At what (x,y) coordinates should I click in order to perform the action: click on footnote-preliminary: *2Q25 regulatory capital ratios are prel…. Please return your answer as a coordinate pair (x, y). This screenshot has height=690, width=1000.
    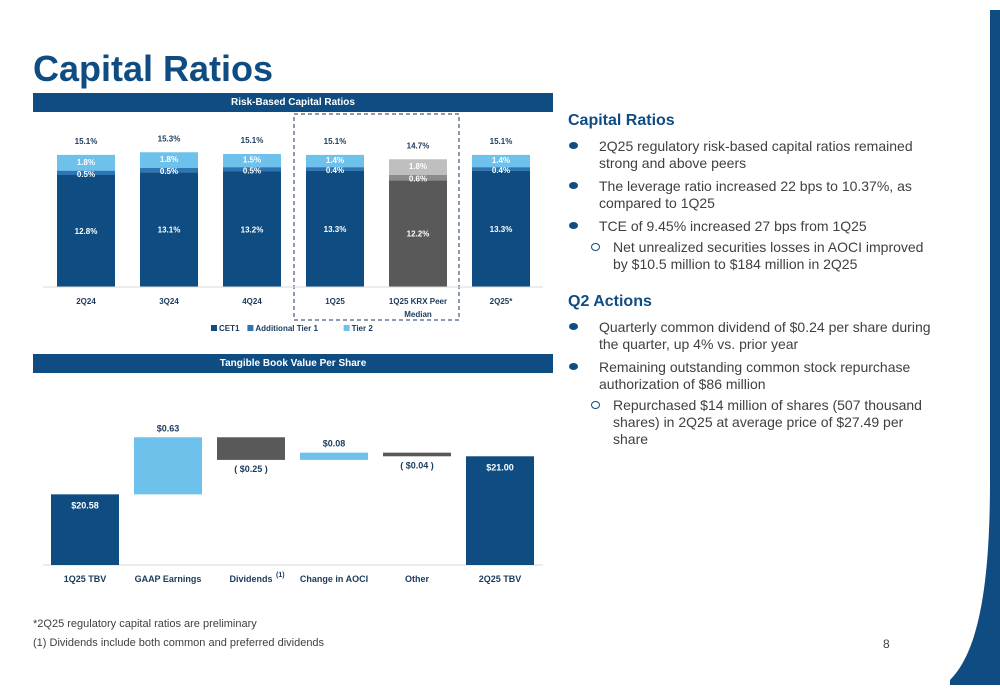
    Looking at the image, I should click on (145, 624).